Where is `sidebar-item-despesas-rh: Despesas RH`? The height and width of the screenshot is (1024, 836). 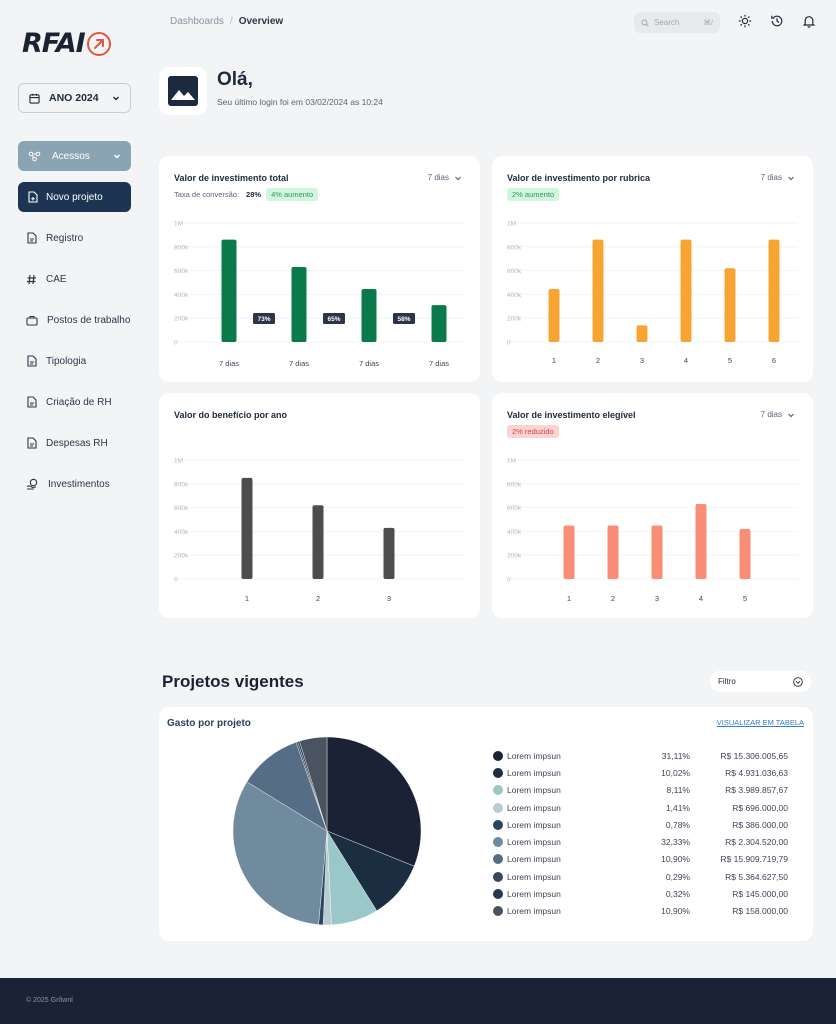 sidebar-item-despesas-rh: Despesas RH is located at coordinates (67, 443).